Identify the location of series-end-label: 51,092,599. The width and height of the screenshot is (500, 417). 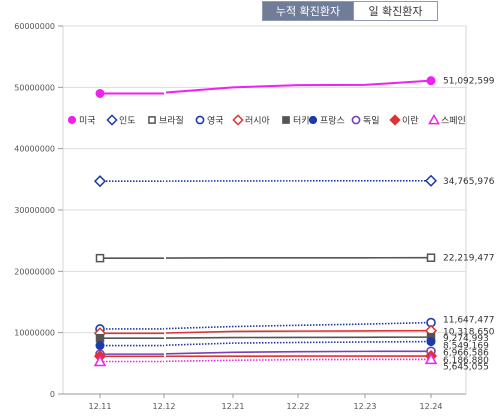
(469, 82).